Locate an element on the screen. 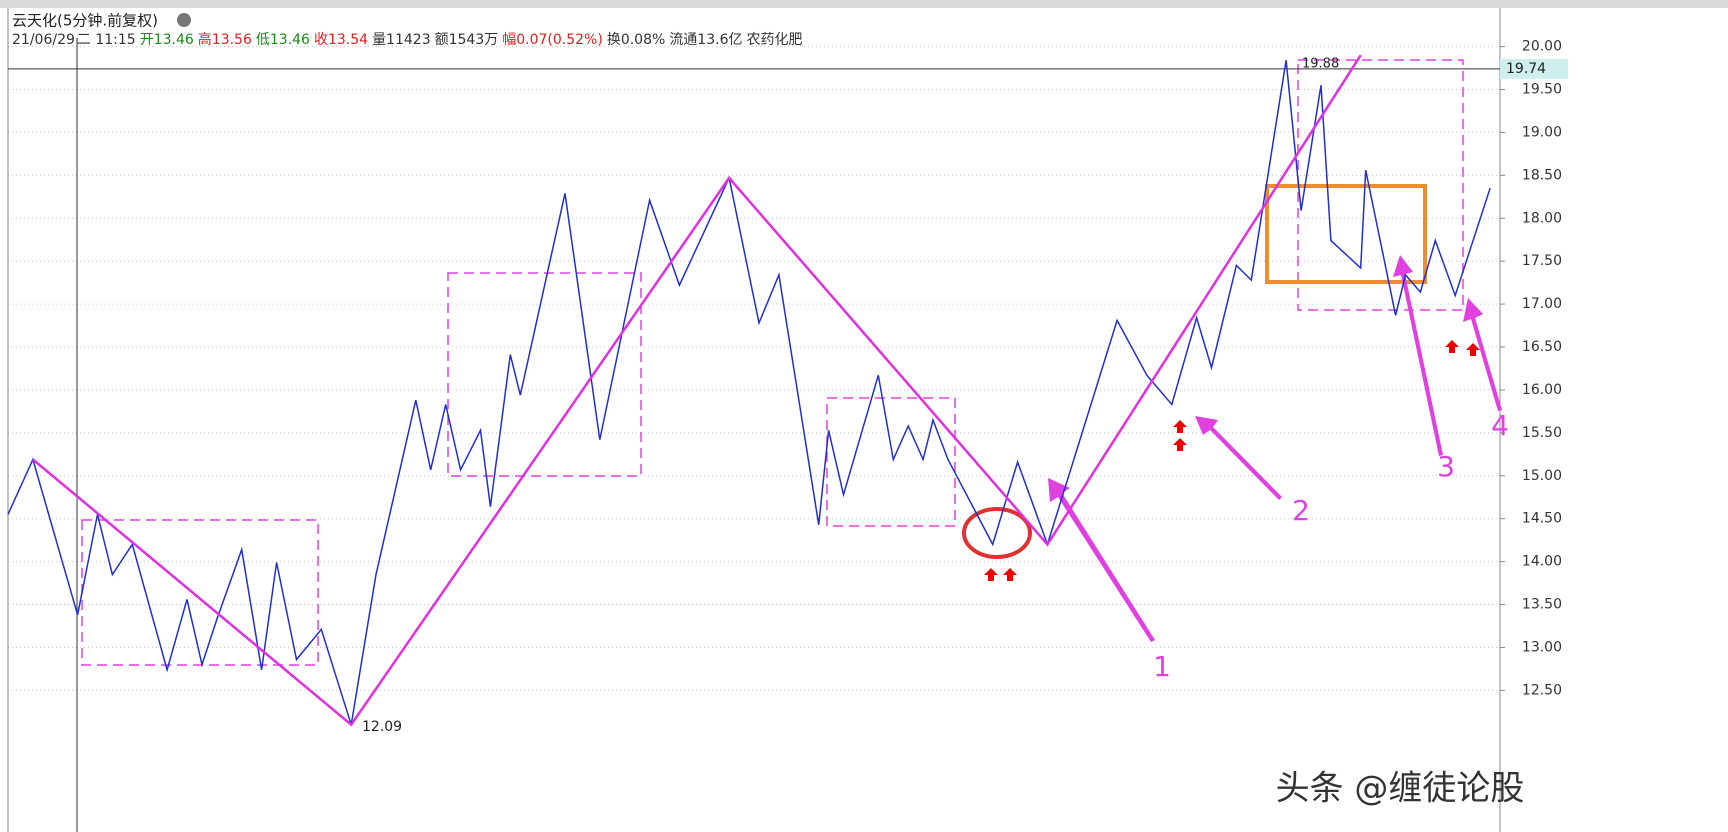 This screenshot has height=832, width=1728. info-item: 流通13.6亿 is located at coordinates (705, 40).